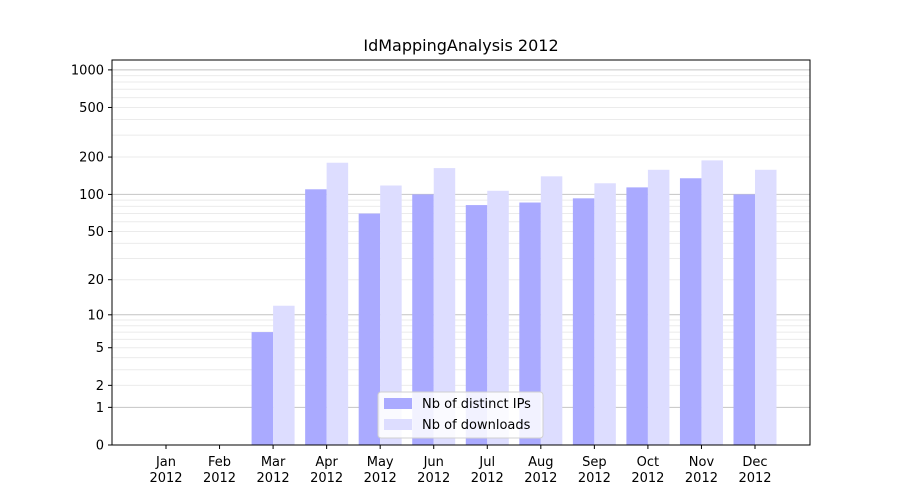 The height and width of the screenshot is (500, 900). What do you see at coordinates (594, 470) in the screenshot?
I see `x-tick-label: Sep 2012` at bounding box center [594, 470].